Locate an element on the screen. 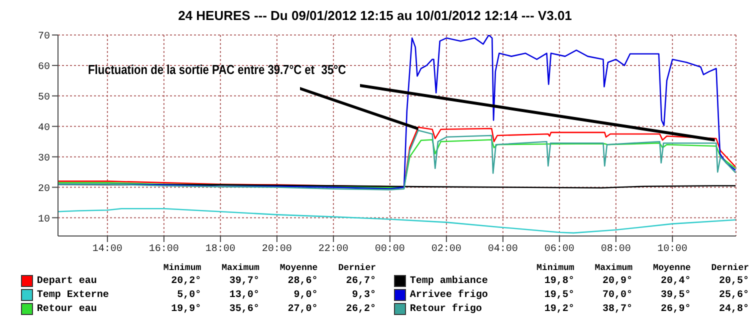  x-tick-label: 04:00 is located at coordinates (503, 250).